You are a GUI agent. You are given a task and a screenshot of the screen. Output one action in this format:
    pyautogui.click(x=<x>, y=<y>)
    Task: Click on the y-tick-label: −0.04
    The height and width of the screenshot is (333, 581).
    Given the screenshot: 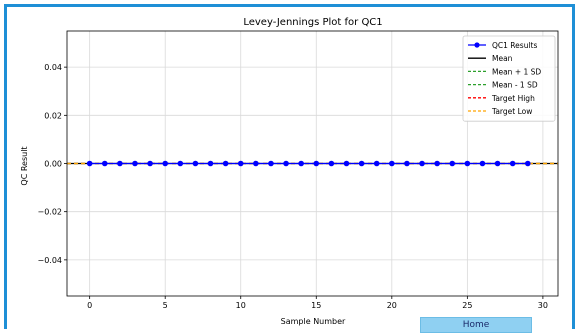 What is the action you would take?
    pyautogui.click(x=49, y=260)
    